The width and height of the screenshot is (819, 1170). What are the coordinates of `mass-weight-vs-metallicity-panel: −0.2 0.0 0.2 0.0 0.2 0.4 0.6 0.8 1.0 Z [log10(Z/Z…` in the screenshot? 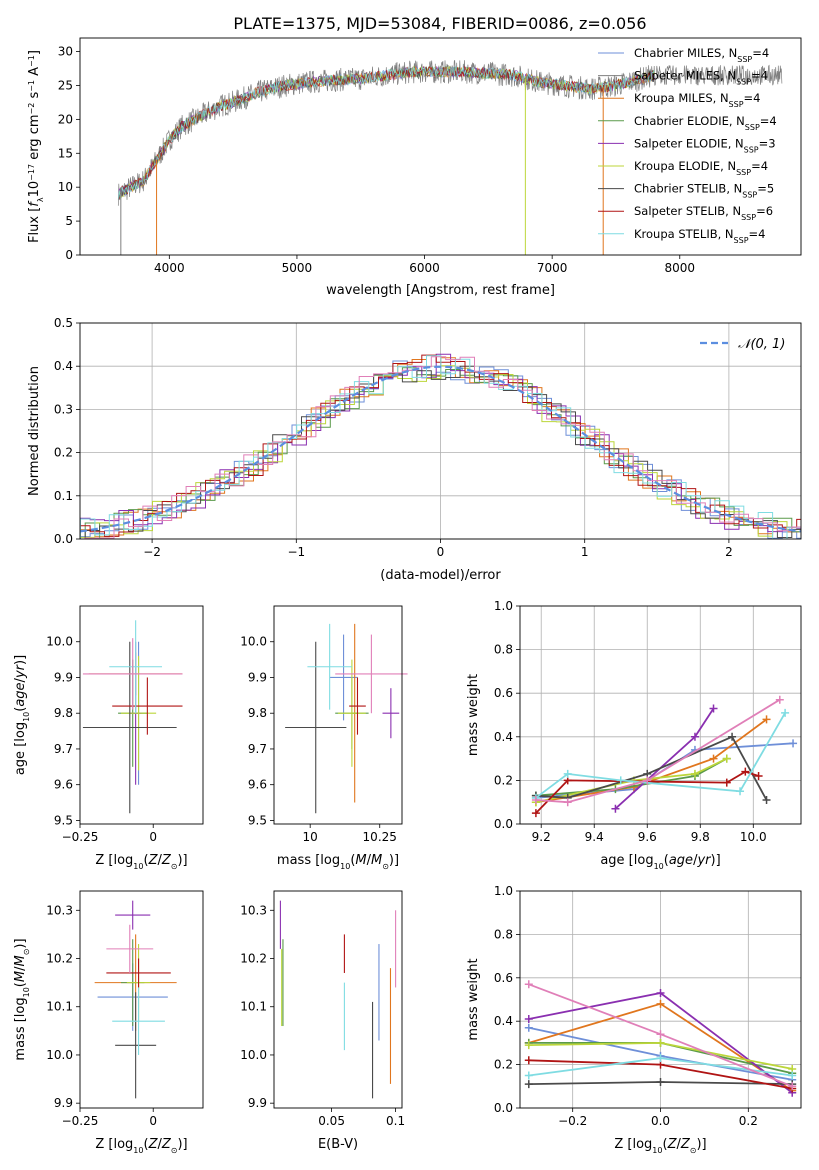 It's located at (634, 1019).